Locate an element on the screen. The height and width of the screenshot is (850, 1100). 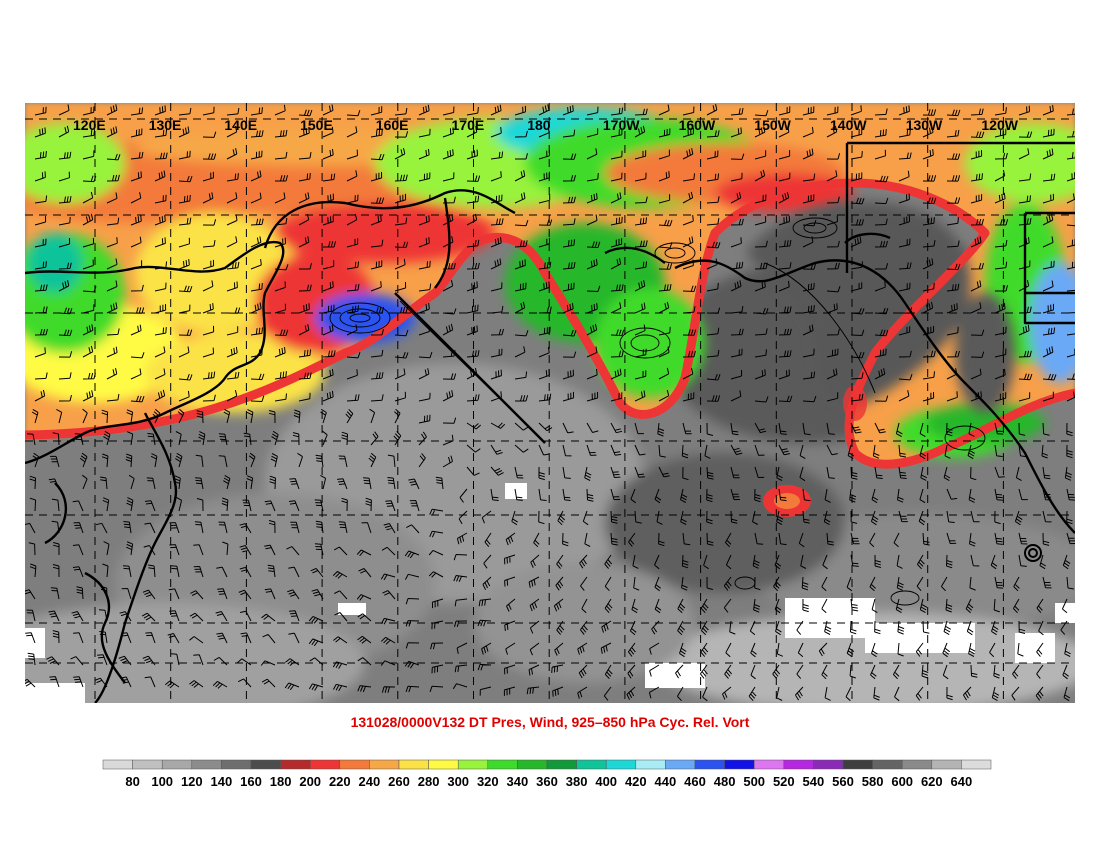
colorbar-label: 640 is located at coordinates (962, 781).